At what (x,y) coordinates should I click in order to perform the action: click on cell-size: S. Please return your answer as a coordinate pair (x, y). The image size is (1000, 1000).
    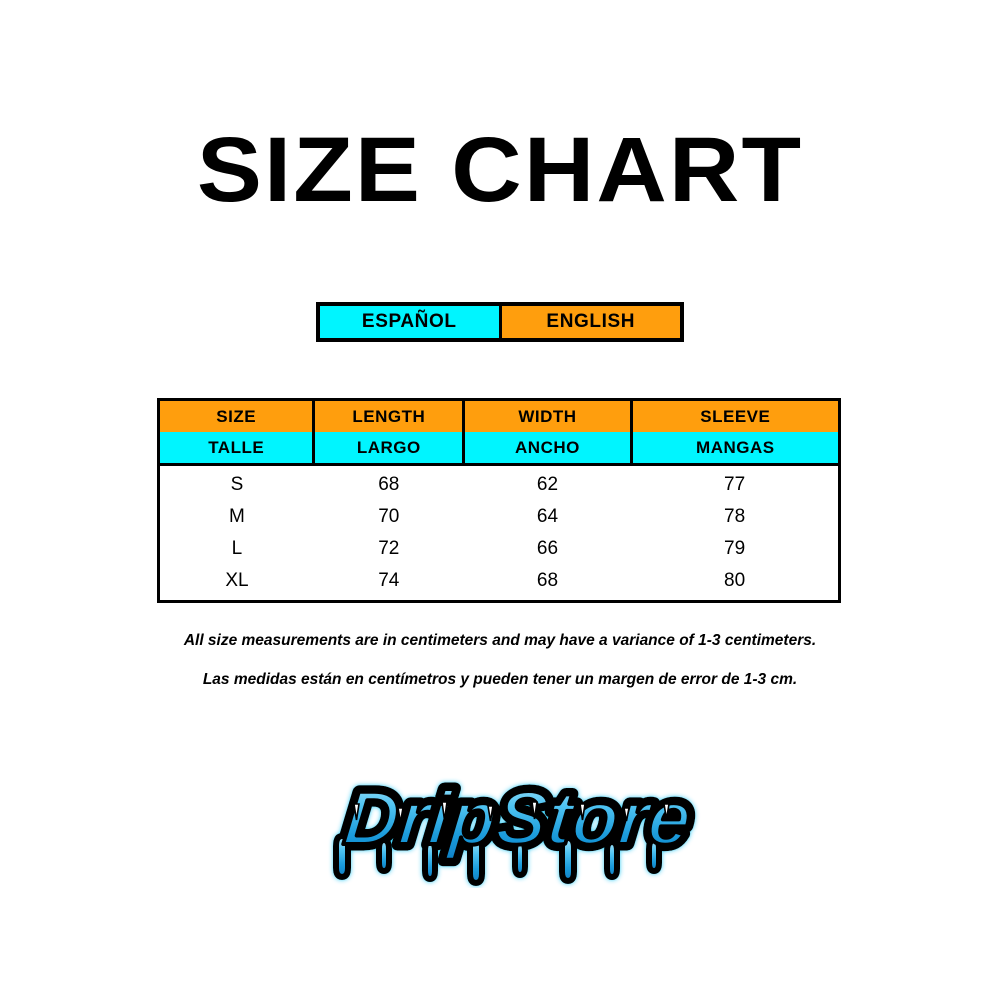
    Looking at the image, I should click on (237, 482).